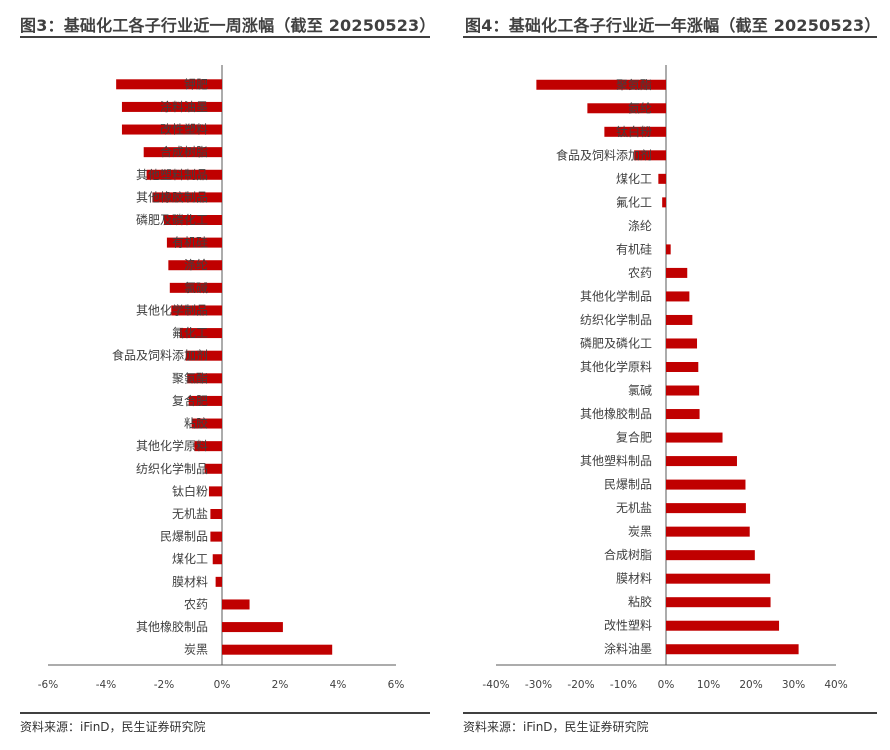  Describe the element at coordinates (673, 25) in the screenshot. I see `chart-title-yearly: 图4：基础化工各子行业近一年涨幅（截至 20250523）` at that location.